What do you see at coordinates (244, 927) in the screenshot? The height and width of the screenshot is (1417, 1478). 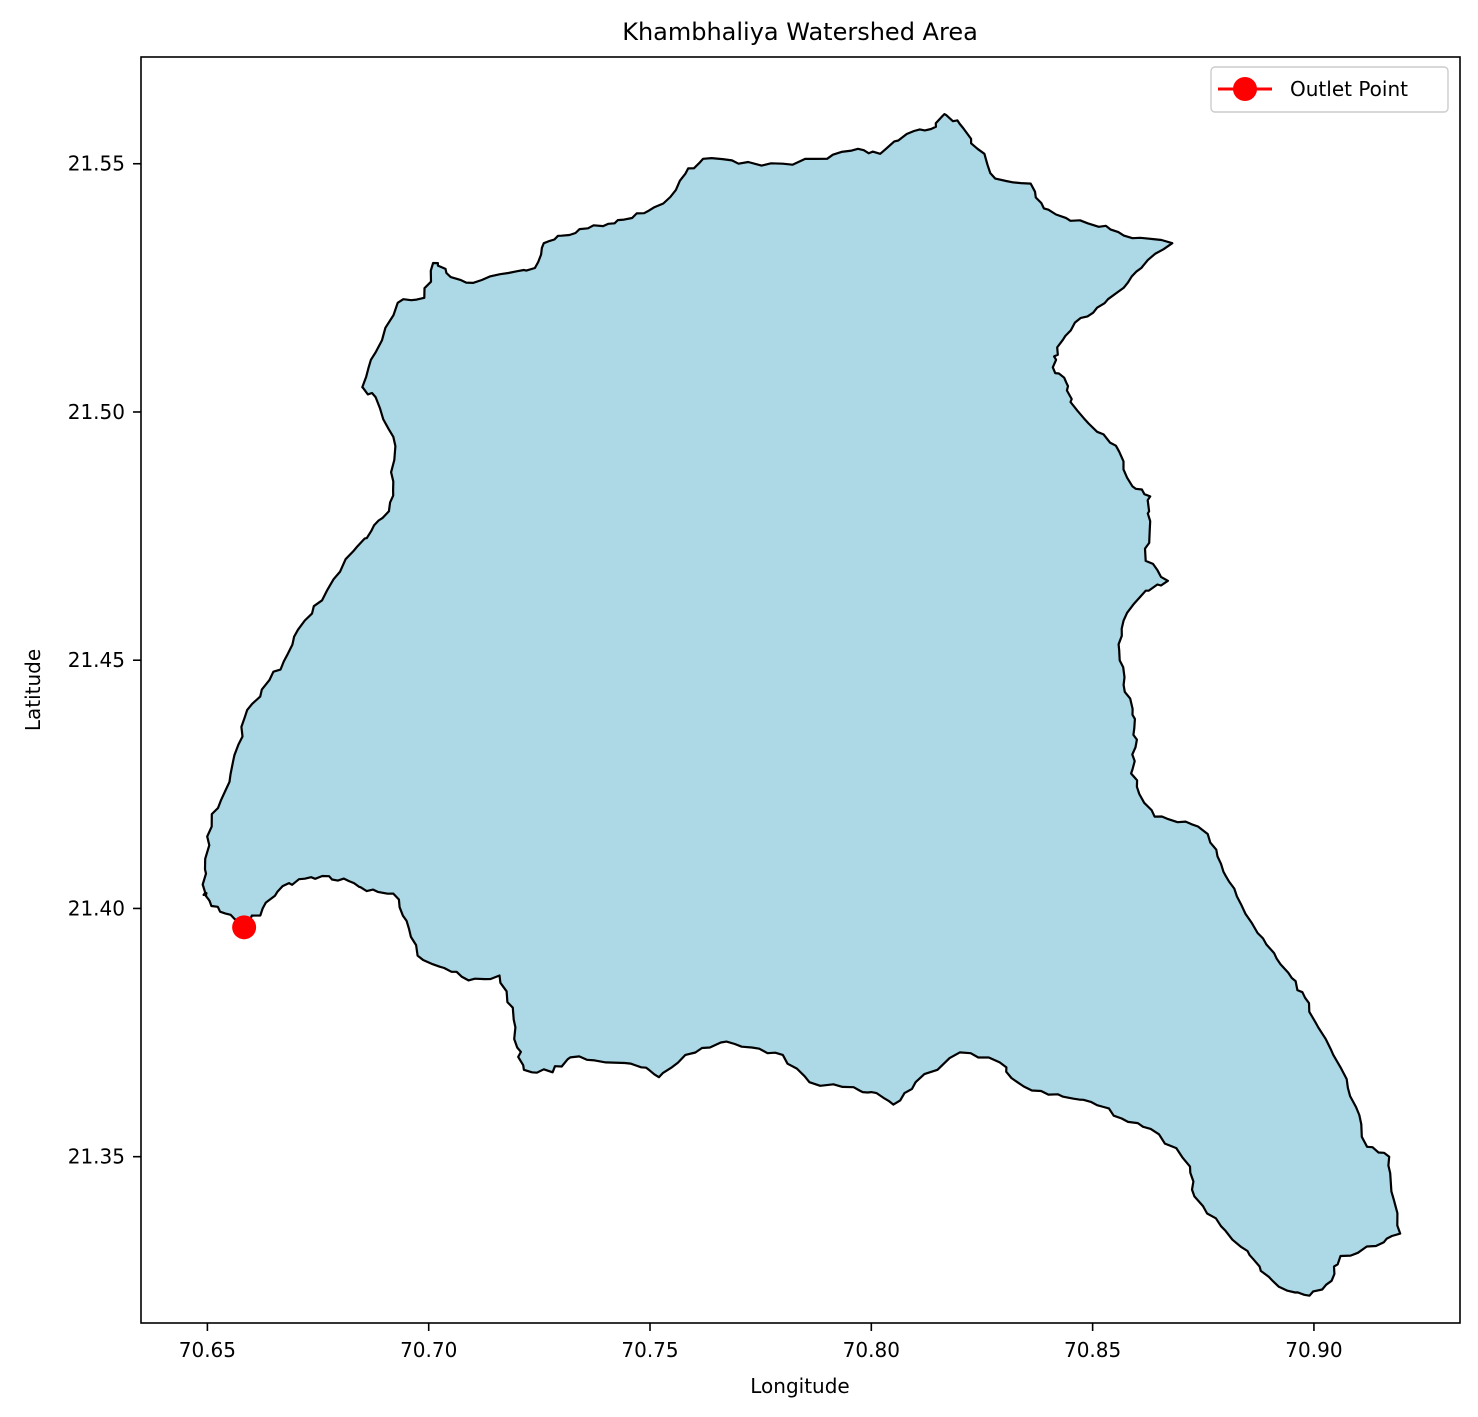 I see `outlet-point-marker` at bounding box center [244, 927].